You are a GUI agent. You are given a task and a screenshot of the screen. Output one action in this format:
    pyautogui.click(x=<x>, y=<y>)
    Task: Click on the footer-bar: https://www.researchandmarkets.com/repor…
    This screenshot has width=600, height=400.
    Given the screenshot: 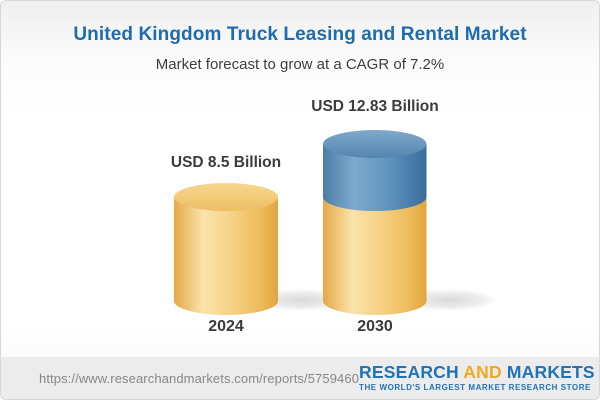 What is the action you would take?
    pyautogui.click(x=300, y=378)
    